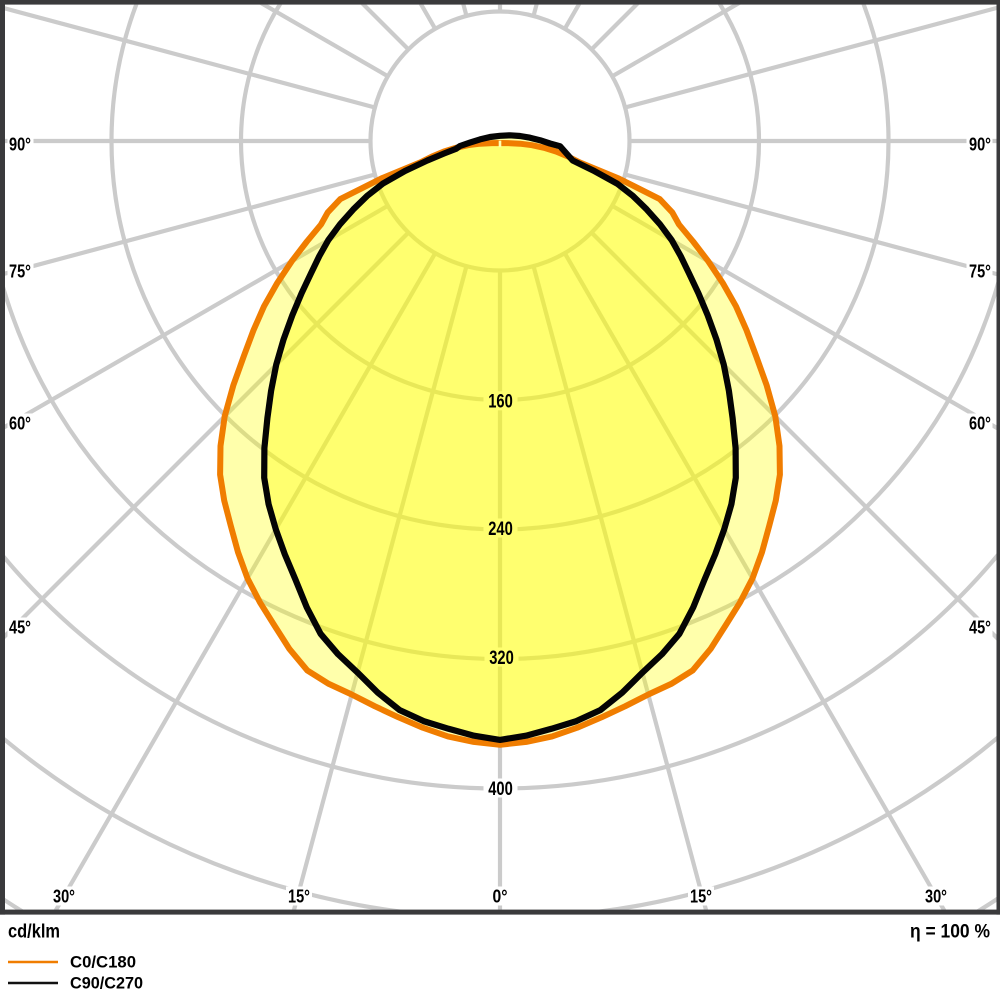 The width and height of the screenshot is (1000, 1005). Describe the element at coordinates (500, 897) in the screenshot. I see `svg-text: 0°` at that location.